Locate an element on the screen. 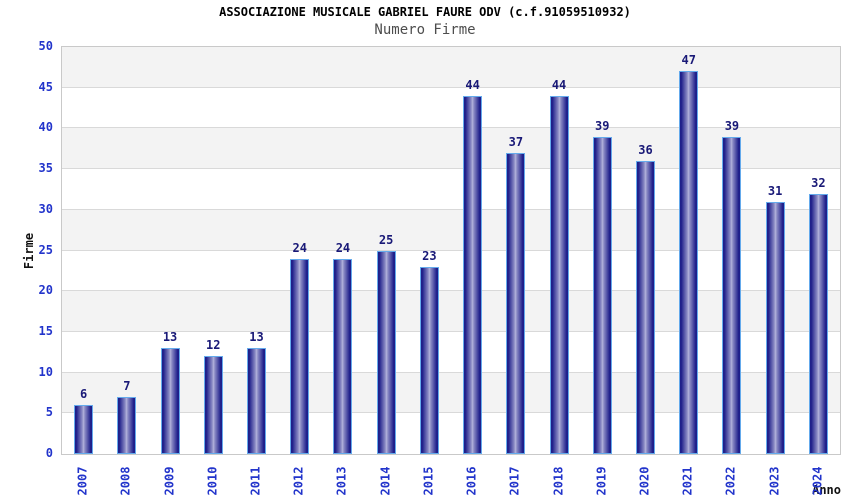 The height and width of the screenshot is (500, 850). y-tick-label: 25 is located at coordinates (45, 249).